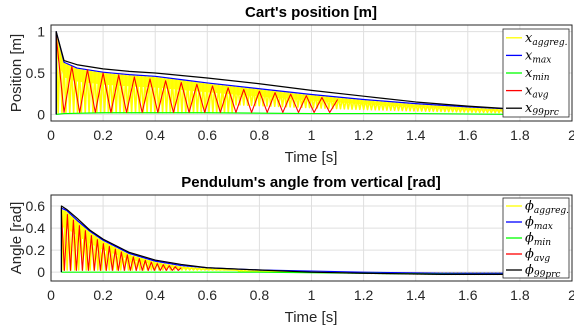 This screenshot has height=328, width=574. Describe the element at coordinates (208, 295) in the screenshot. I see `angle-x-tick-label: 0.6` at that location.